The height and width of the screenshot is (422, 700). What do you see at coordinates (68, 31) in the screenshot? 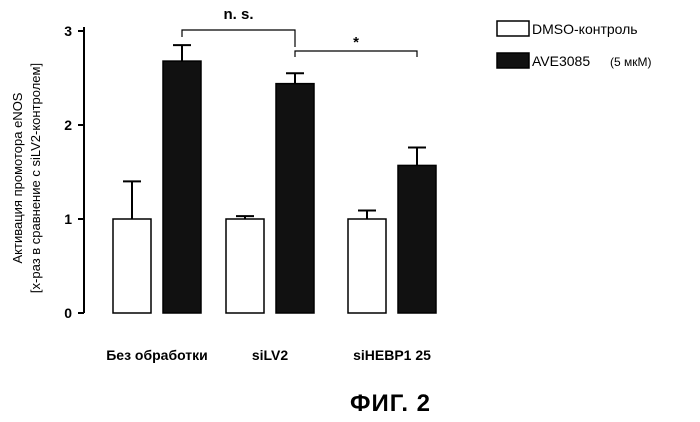
I see `y-tick-label: 3` at bounding box center [68, 31].